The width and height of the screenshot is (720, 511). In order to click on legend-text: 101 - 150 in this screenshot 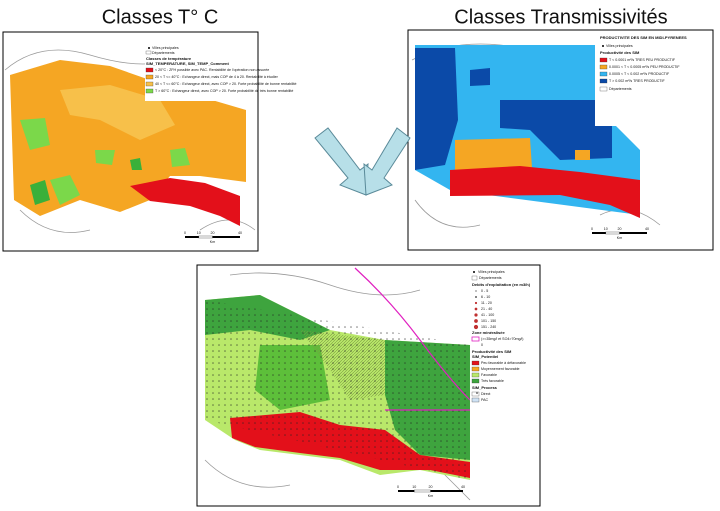, I will do `click(488, 321)`.